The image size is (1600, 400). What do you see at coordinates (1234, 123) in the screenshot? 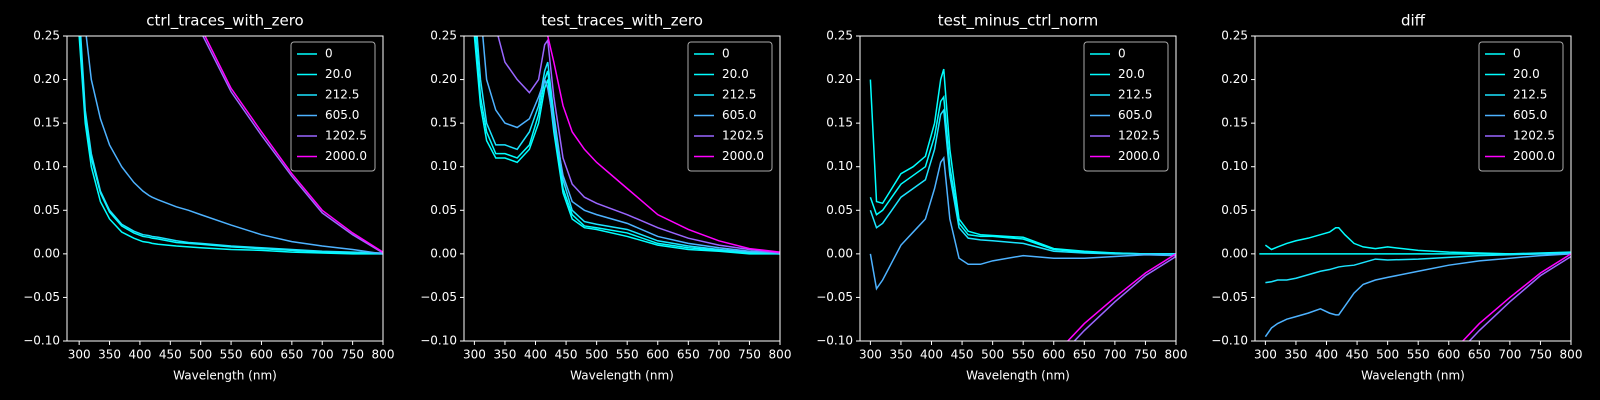
I see `y-tick-label: 0.15` at bounding box center [1234, 123].